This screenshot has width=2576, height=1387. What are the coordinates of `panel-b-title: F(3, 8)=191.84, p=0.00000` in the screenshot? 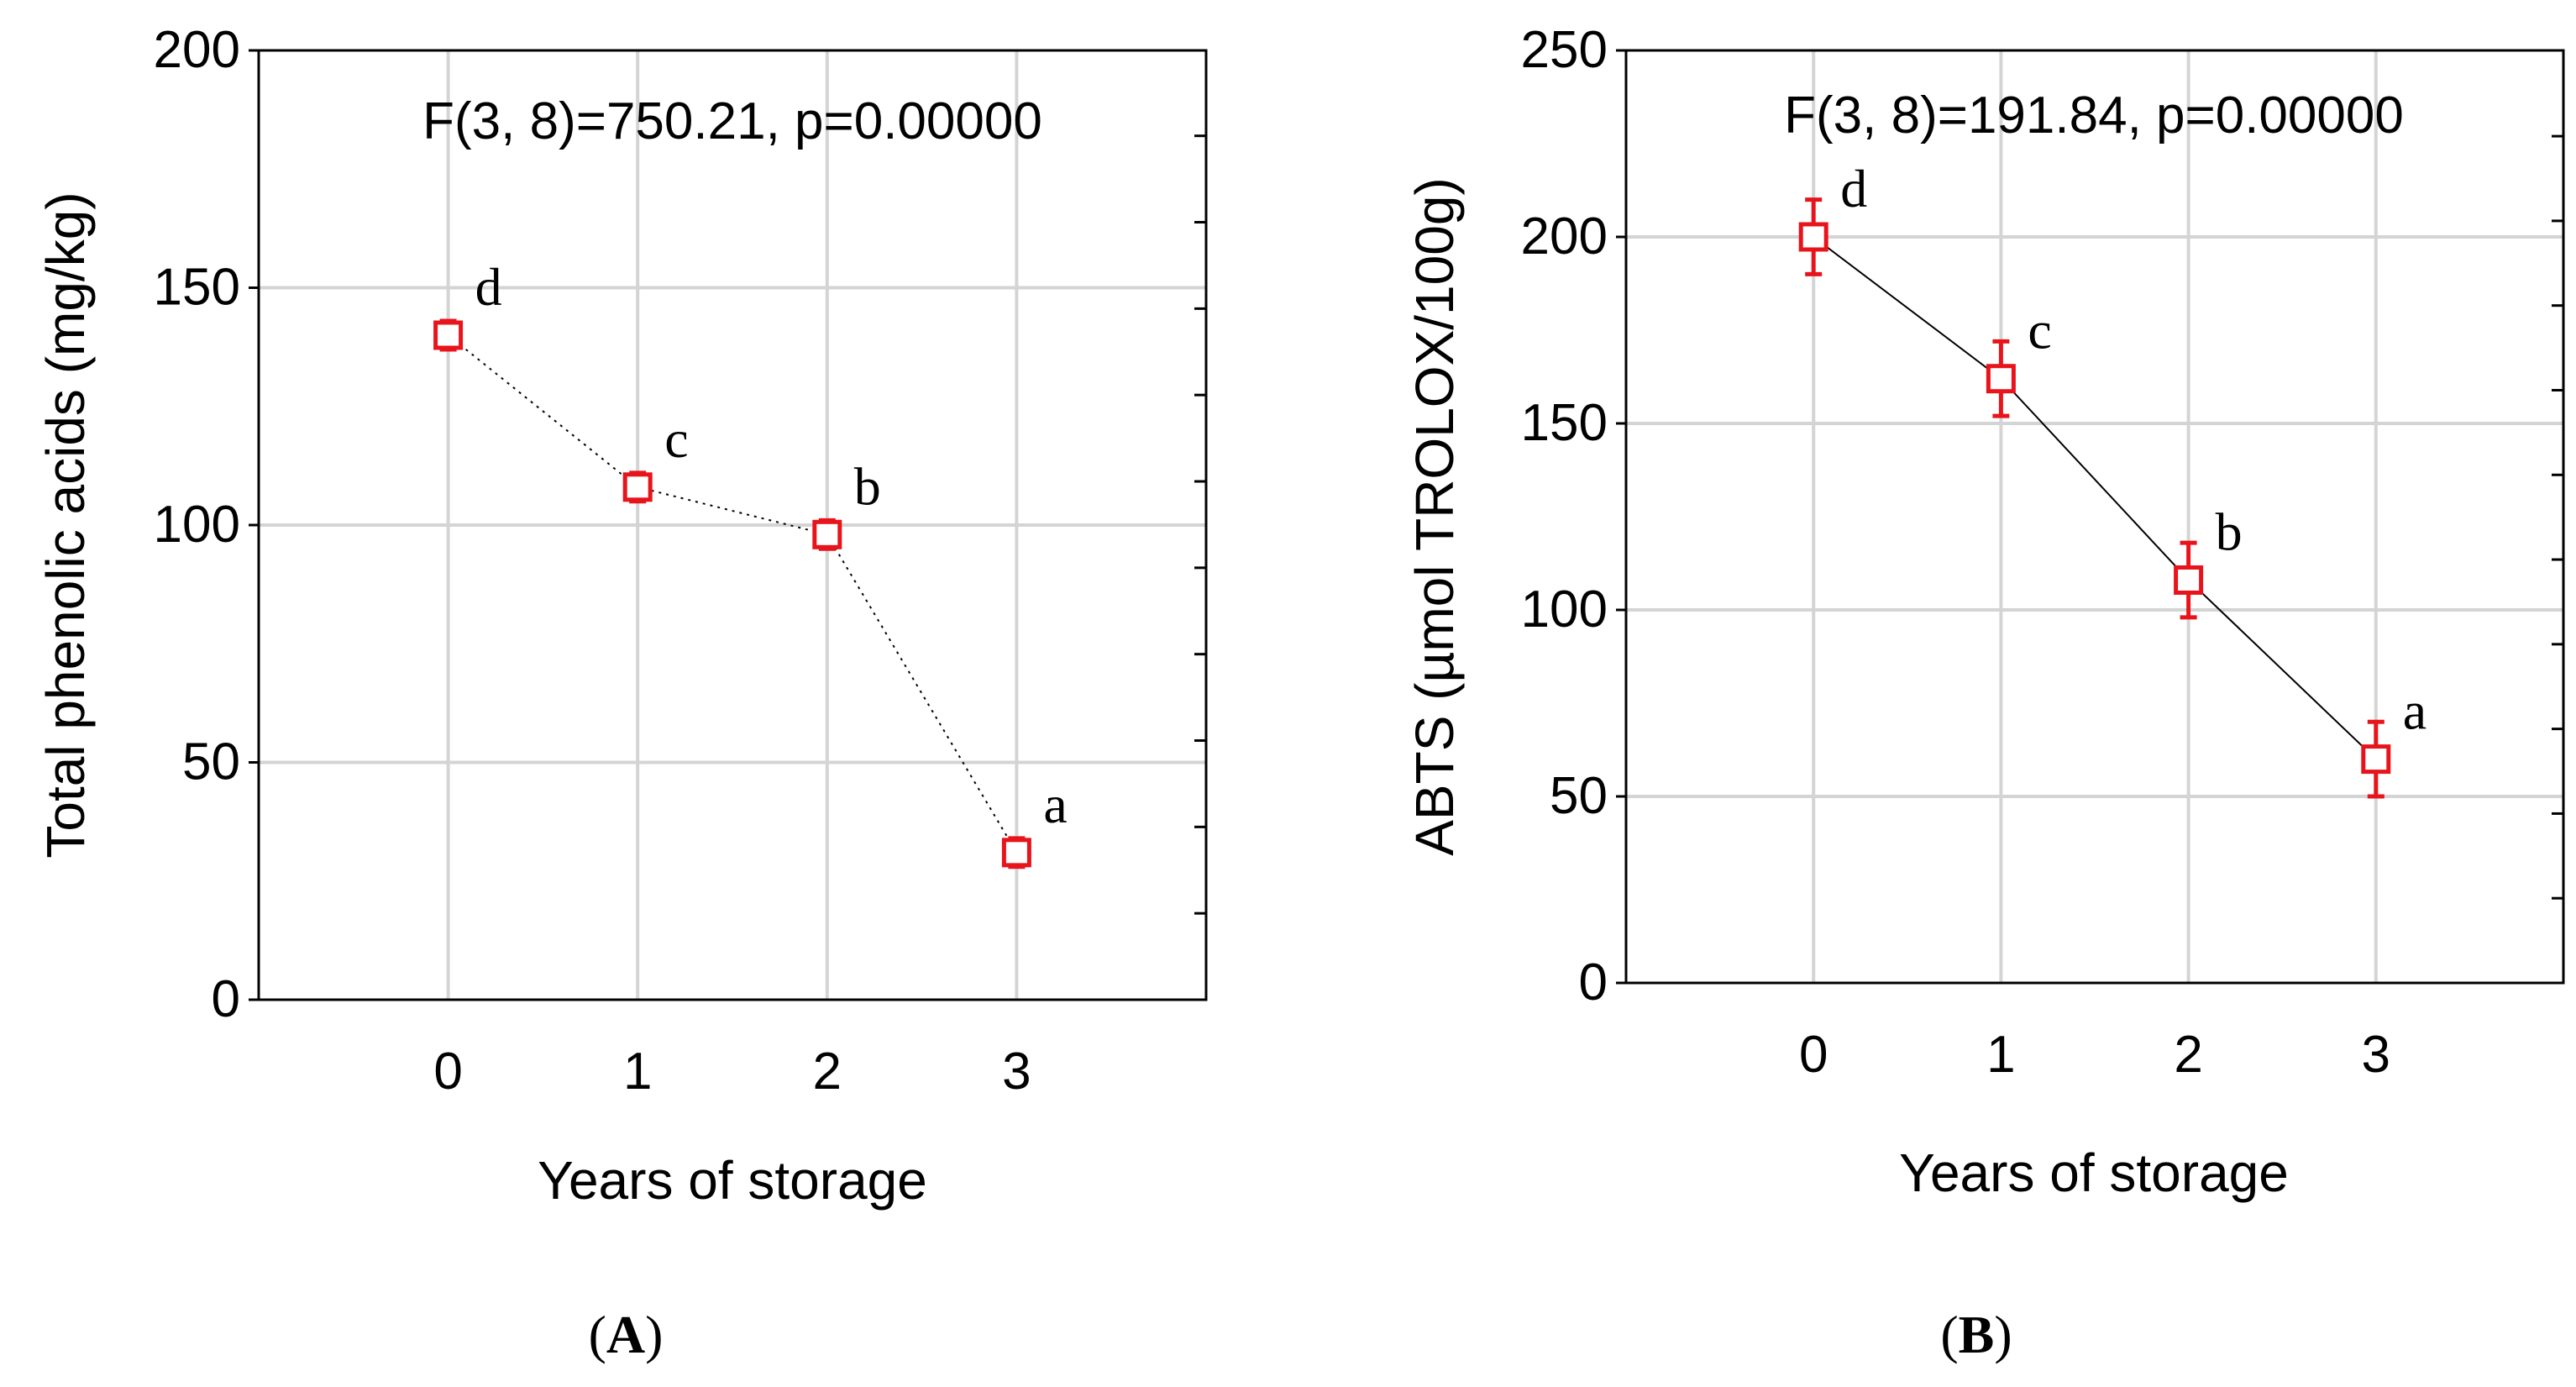 It's located at (2094, 115).